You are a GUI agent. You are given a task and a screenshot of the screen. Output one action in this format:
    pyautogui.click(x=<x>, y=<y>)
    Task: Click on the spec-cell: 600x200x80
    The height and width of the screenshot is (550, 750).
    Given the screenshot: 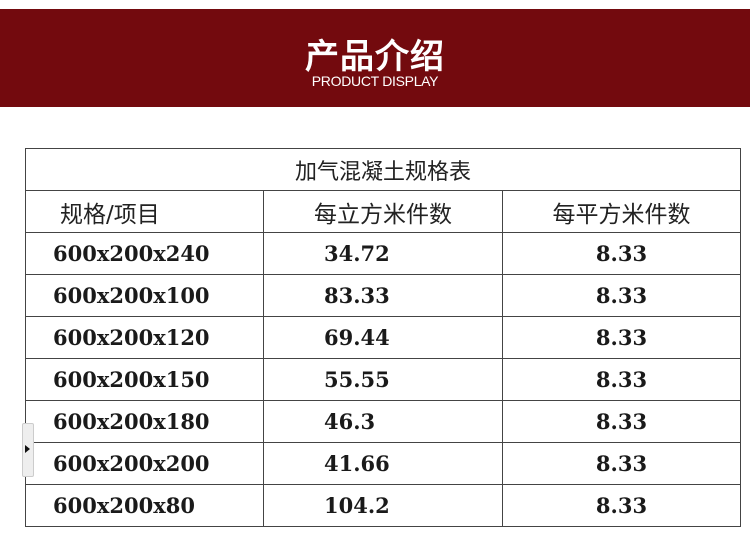 What is the action you would take?
    pyautogui.click(x=144, y=505)
    